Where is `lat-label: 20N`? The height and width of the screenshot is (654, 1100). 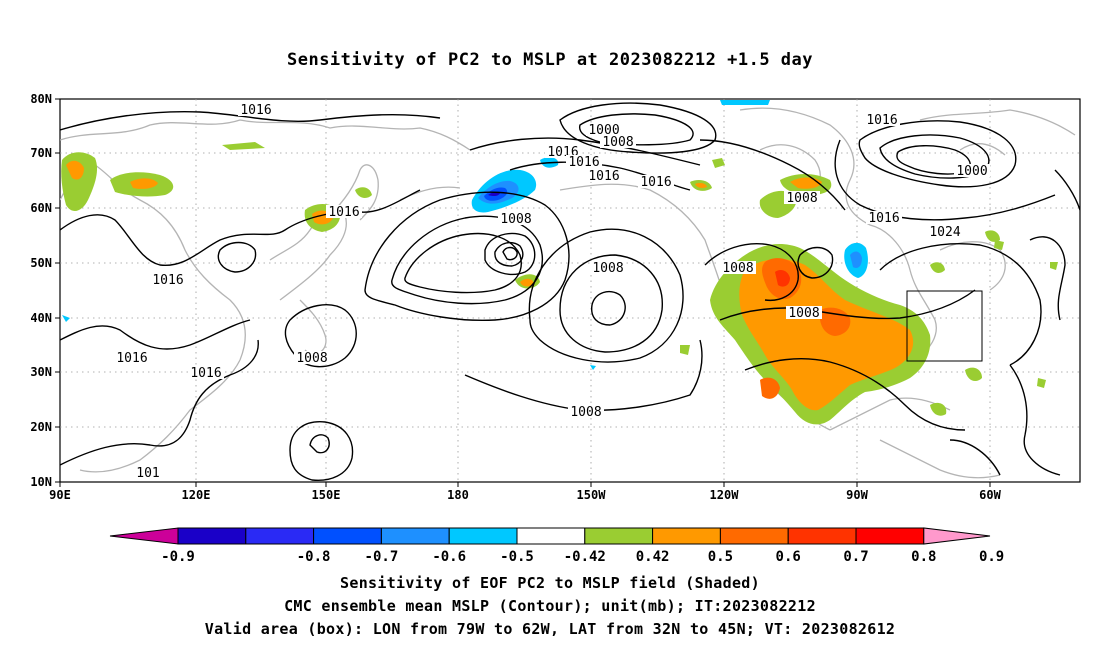
lat-label: 20N is located at coordinates (41, 427).